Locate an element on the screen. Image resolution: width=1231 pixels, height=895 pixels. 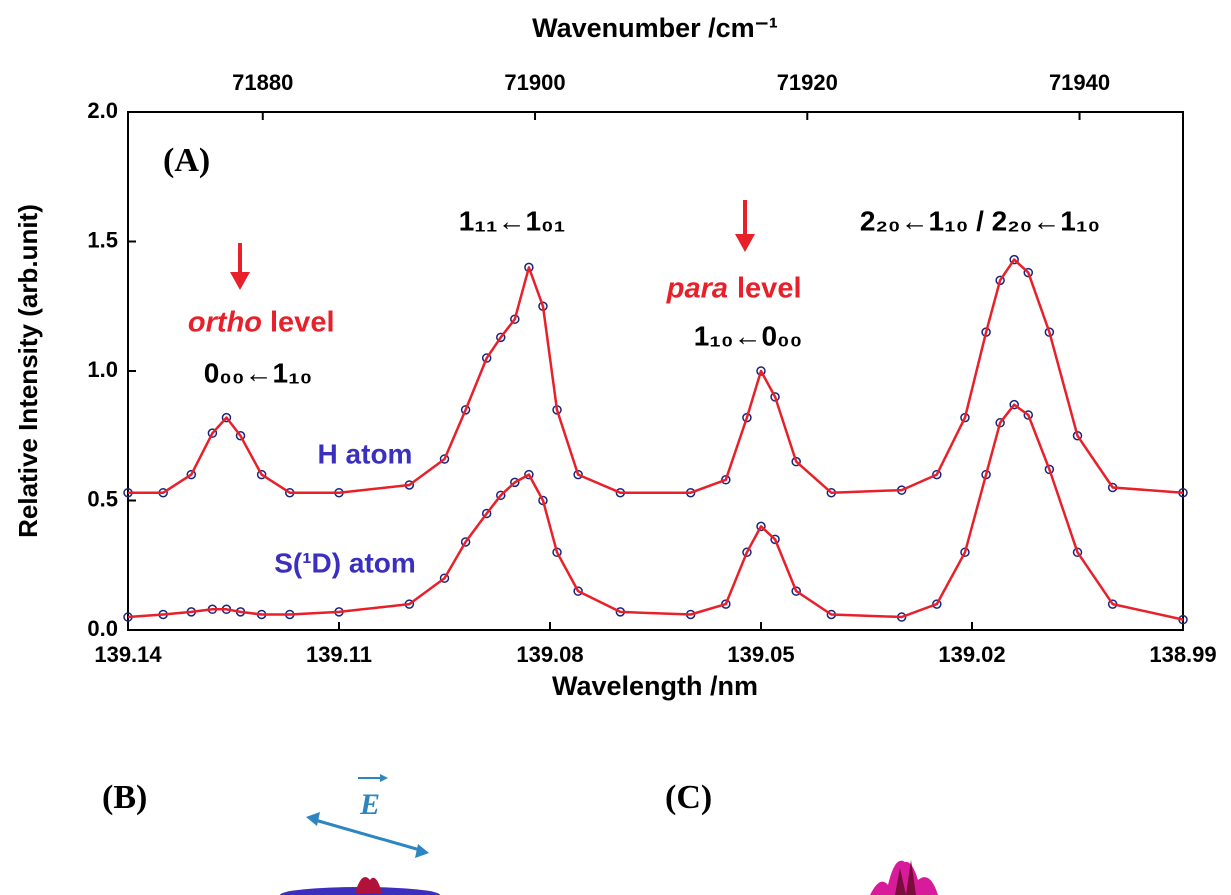
arrows is located at coordinates (492, 245).